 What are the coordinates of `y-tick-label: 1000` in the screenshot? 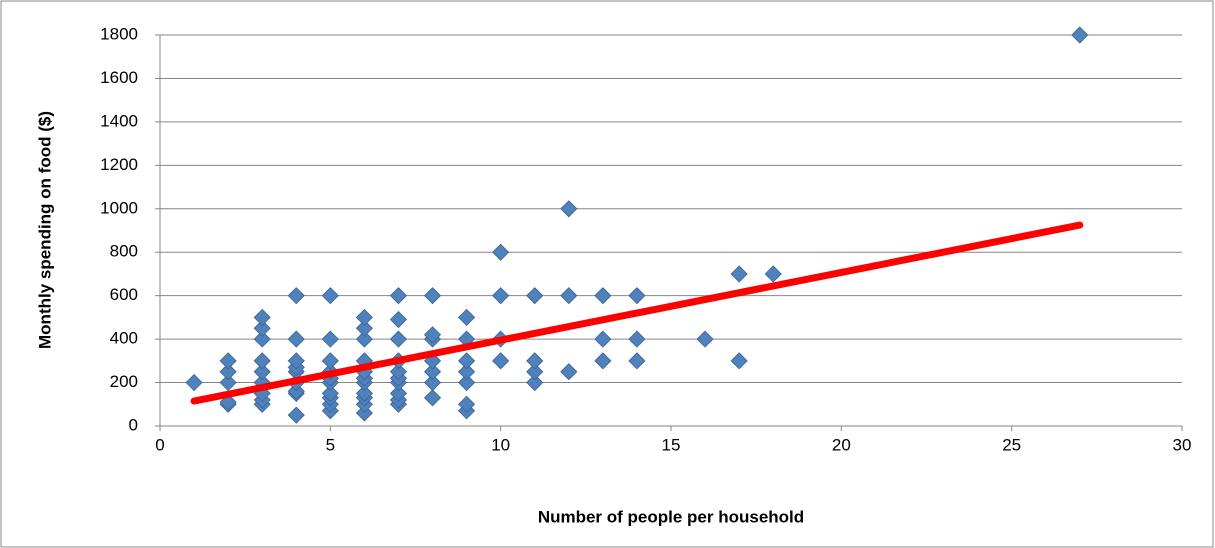 It's located at (119, 207).